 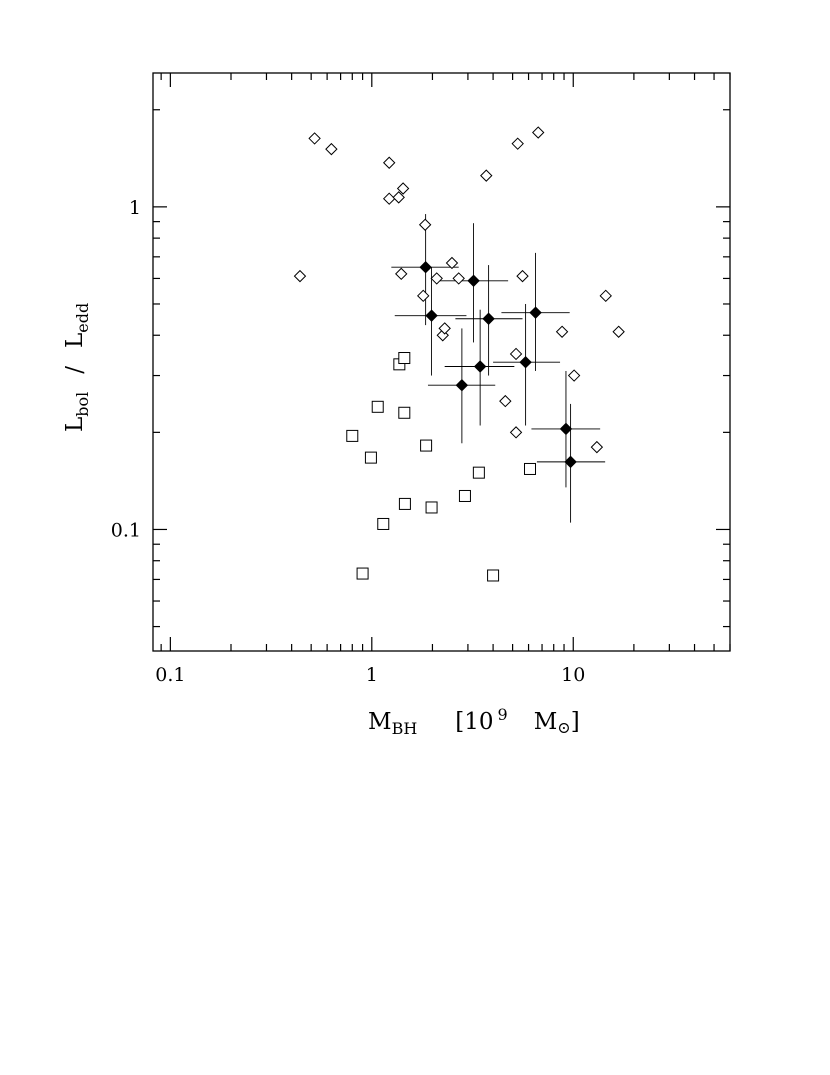 What do you see at coordinates (498, 368) in the screenshot?
I see `error-bars` at bounding box center [498, 368].